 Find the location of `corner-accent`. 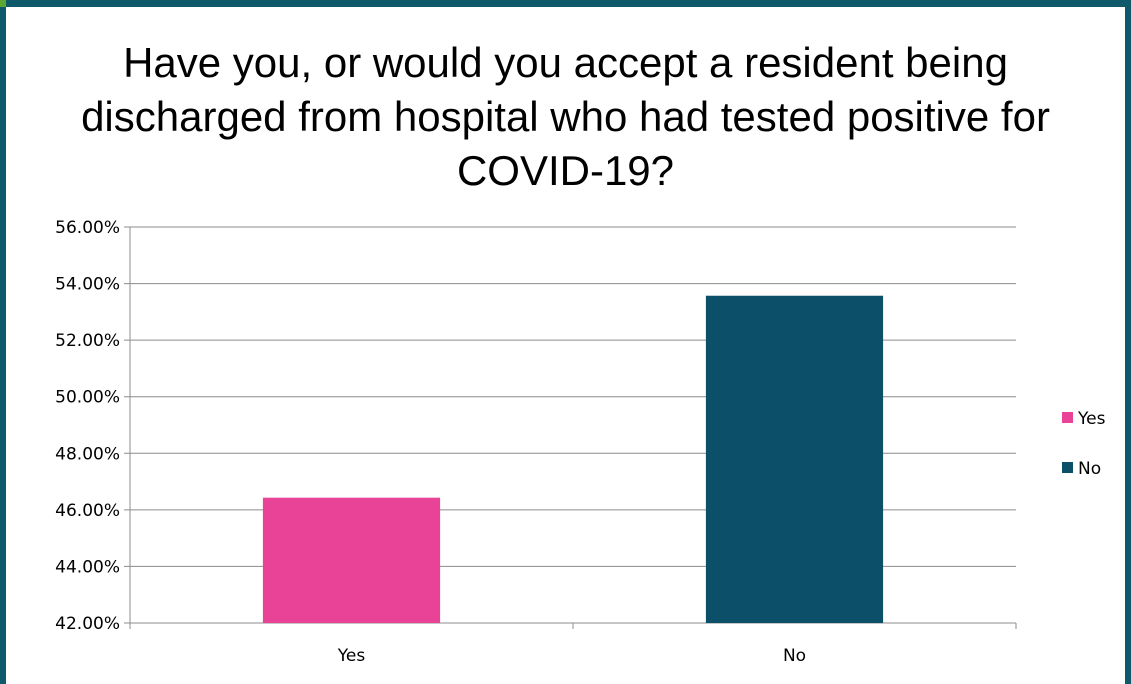

corner-accent is located at coordinates (3, 3).